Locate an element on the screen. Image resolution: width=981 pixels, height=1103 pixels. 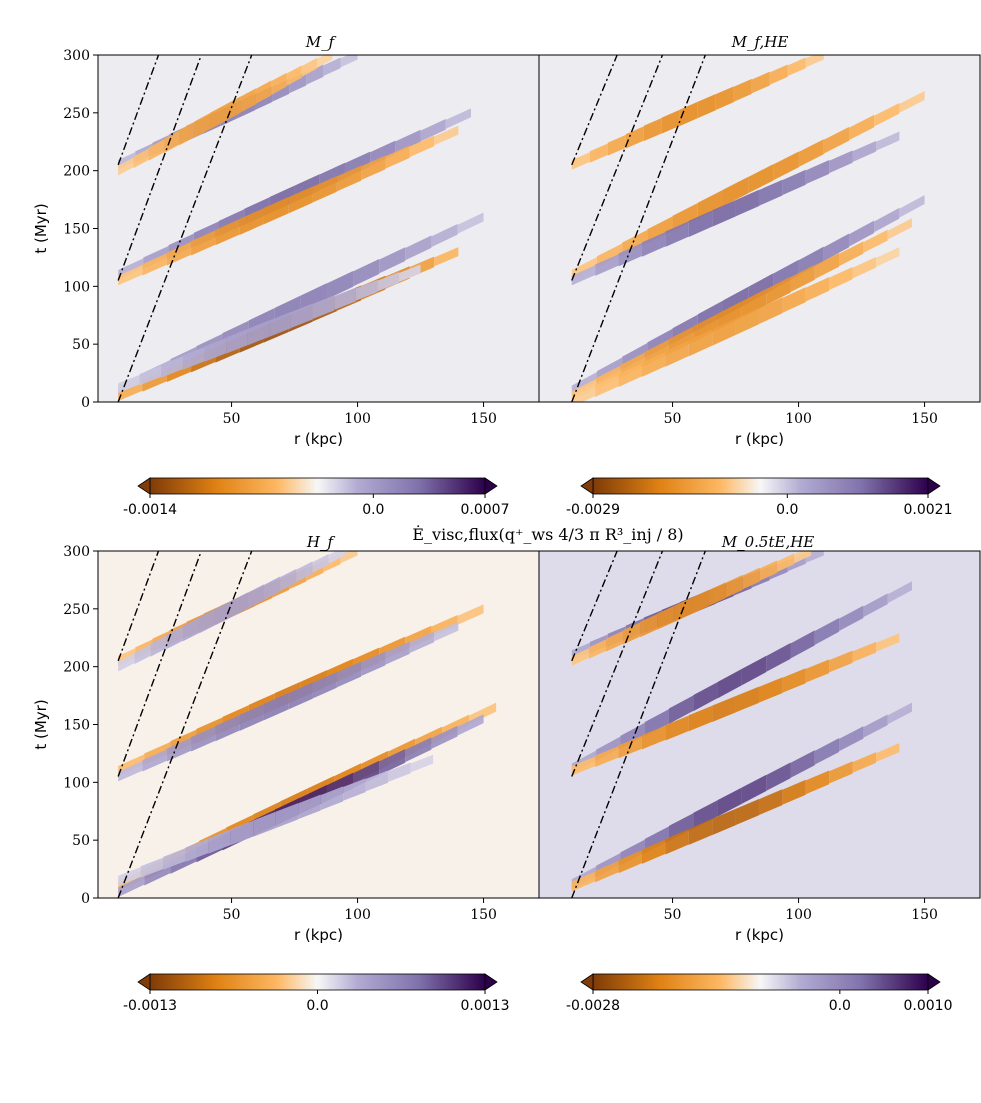
heatmap-background is located at coordinates (759, 724).